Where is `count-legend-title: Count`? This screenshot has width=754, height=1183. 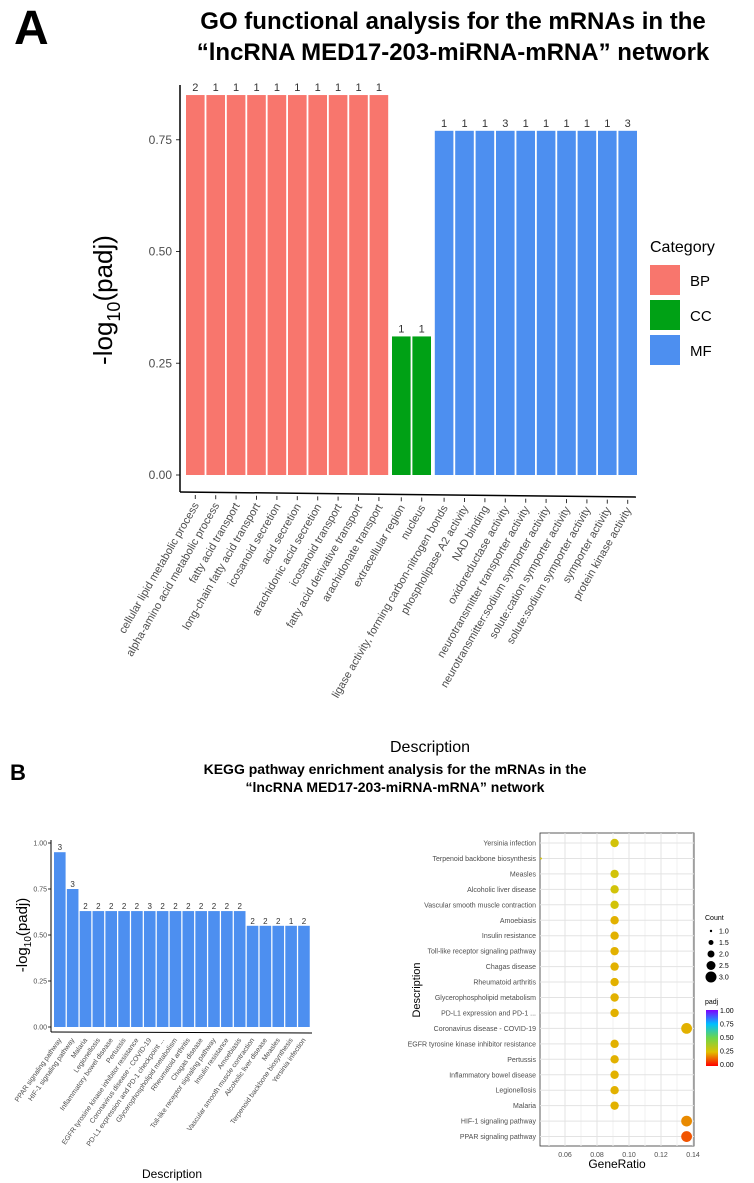
count-legend-title: Count is located at coordinates (714, 918).